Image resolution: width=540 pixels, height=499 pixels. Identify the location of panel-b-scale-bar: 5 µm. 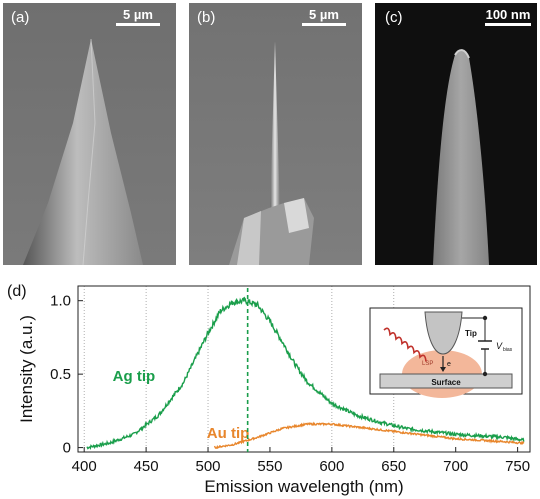
(324, 16).